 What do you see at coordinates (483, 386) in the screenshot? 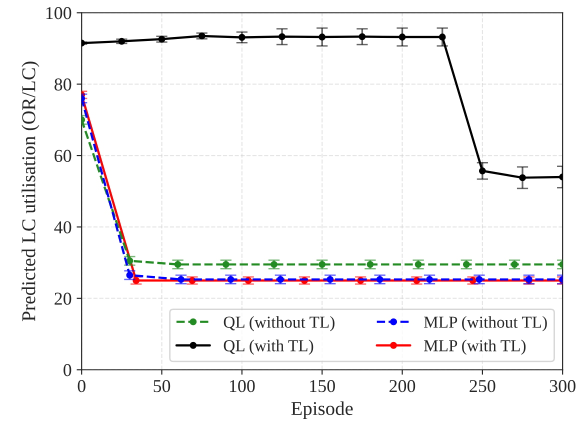
I see `x-tick-label: 250` at bounding box center [483, 386].